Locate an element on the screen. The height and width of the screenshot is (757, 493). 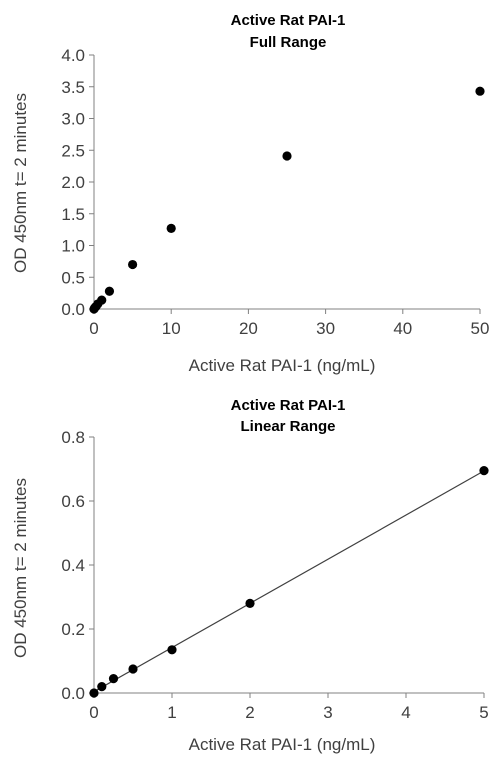
y-tick-label: 0.6 is located at coordinates (73, 501).